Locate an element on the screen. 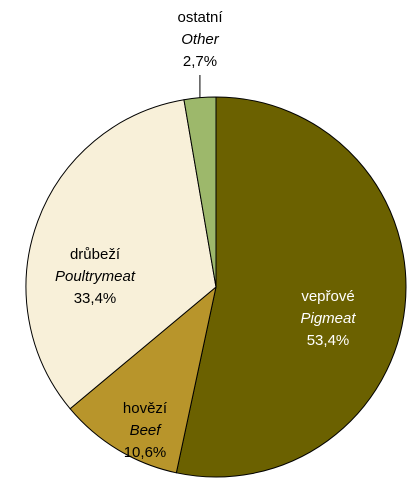 The image size is (412, 503). slice-label-en: Beef is located at coordinates (146, 430).